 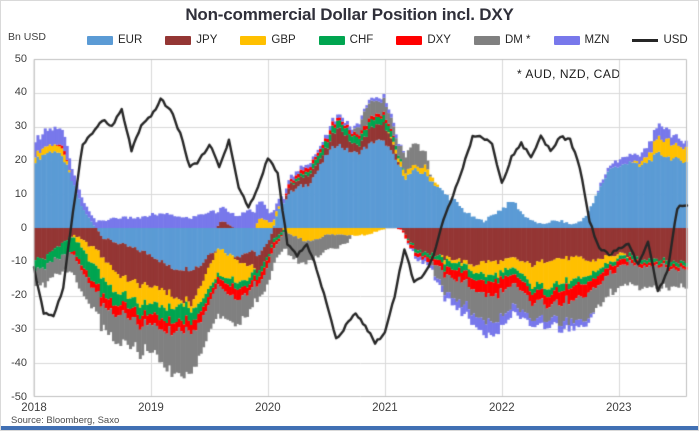 What do you see at coordinates (502, 408) in the screenshot?
I see `x-tick-label: 2022` at bounding box center [502, 408].